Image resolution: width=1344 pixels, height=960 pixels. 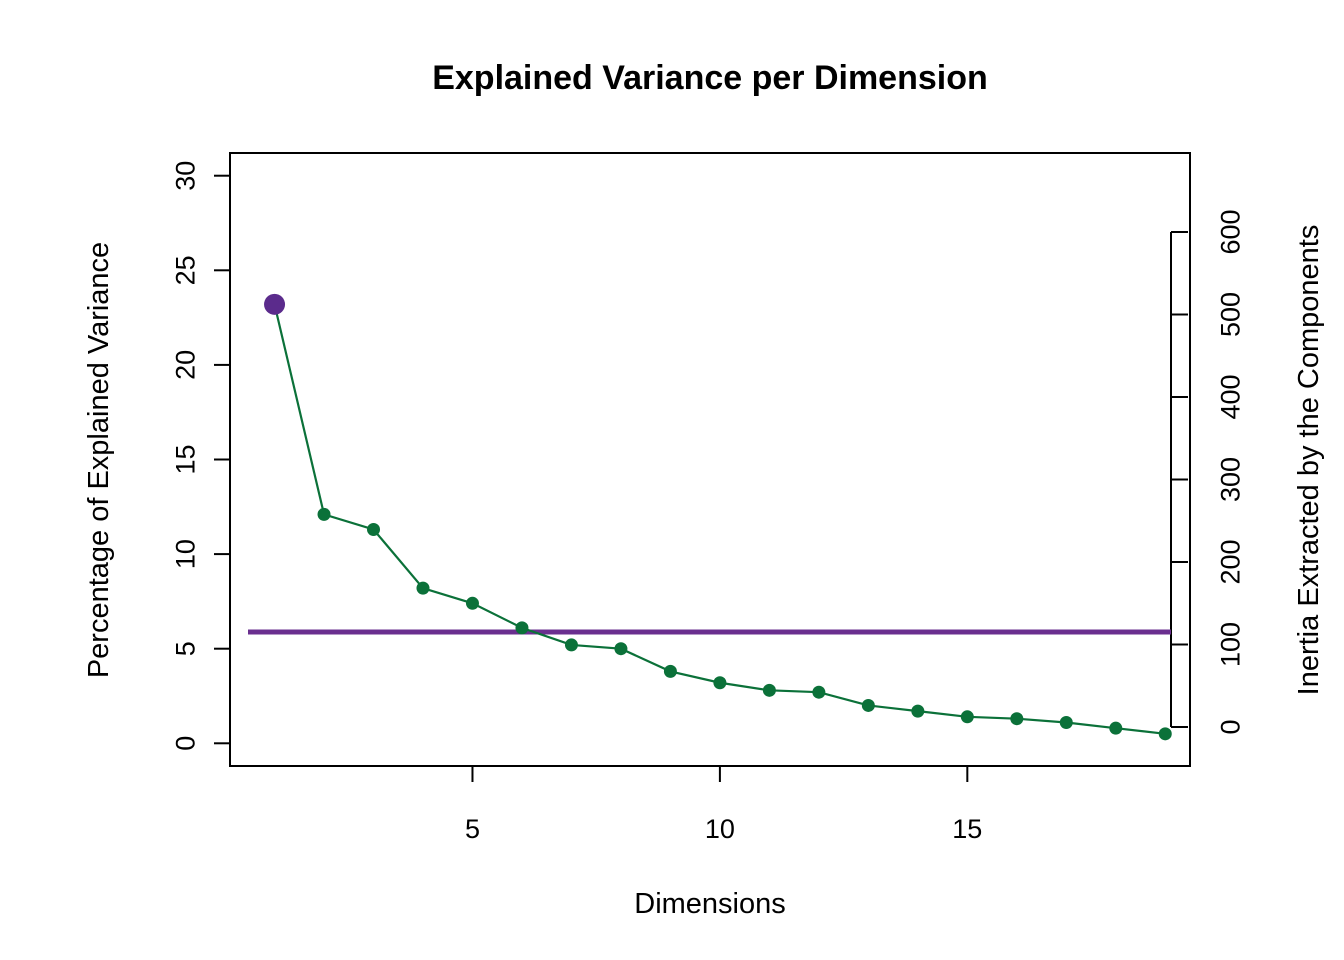 What do you see at coordinates (472, 829) in the screenshot?
I see `x-tick-label: 5` at bounding box center [472, 829].